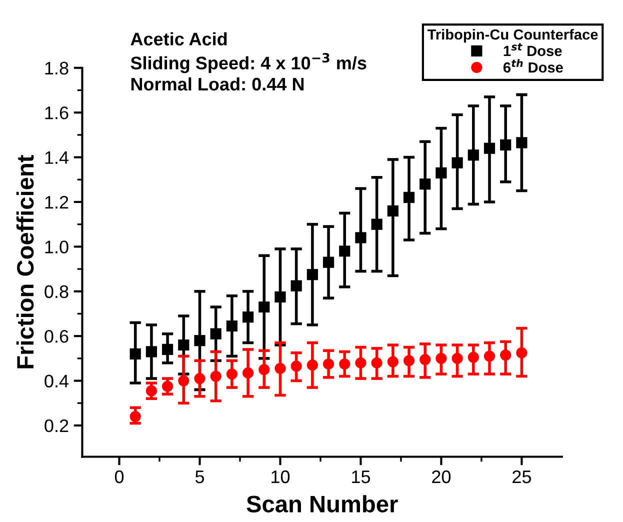 Image resolution: width=623 pixels, height=522 pixels. What do you see at coordinates (217, 84) in the screenshot?
I see `annotation: Normal Load: 0.44 N` at bounding box center [217, 84].